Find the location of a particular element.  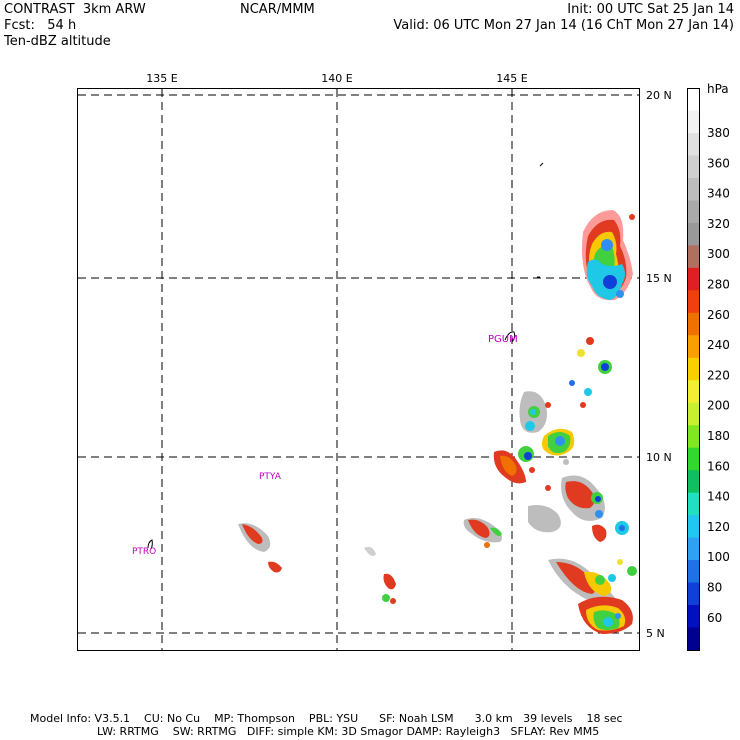

colorbar-tick-label: 160 is located at coordinates (718, 466).